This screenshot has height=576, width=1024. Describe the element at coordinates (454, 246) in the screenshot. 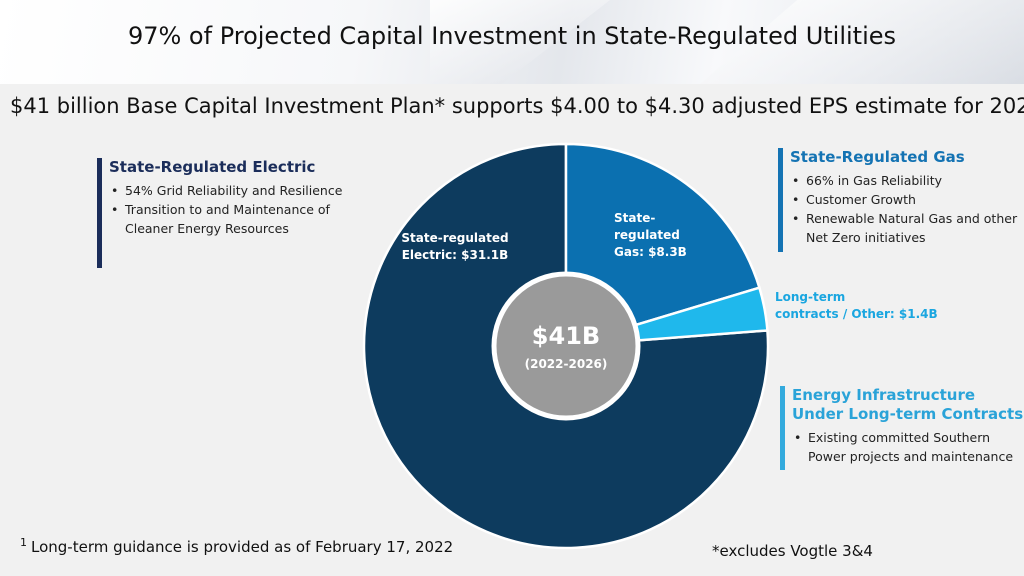

I see `slice-label-electric: State-regulated Electric: $31.1B` at that location.